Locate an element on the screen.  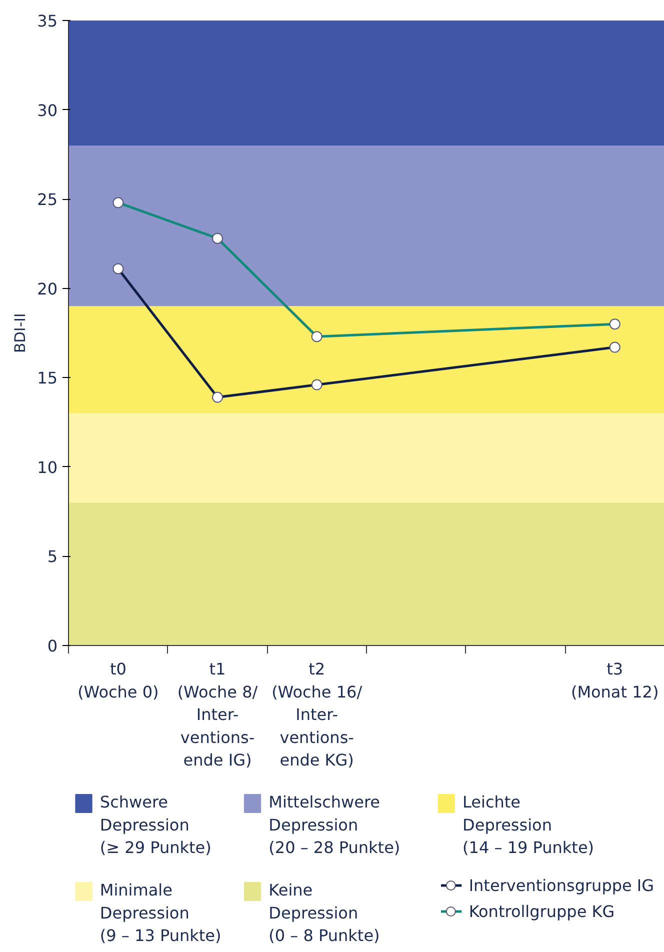
legend-label: Leichte Depression (14 – 19 Punkte) is located at coordinates (528, 825).